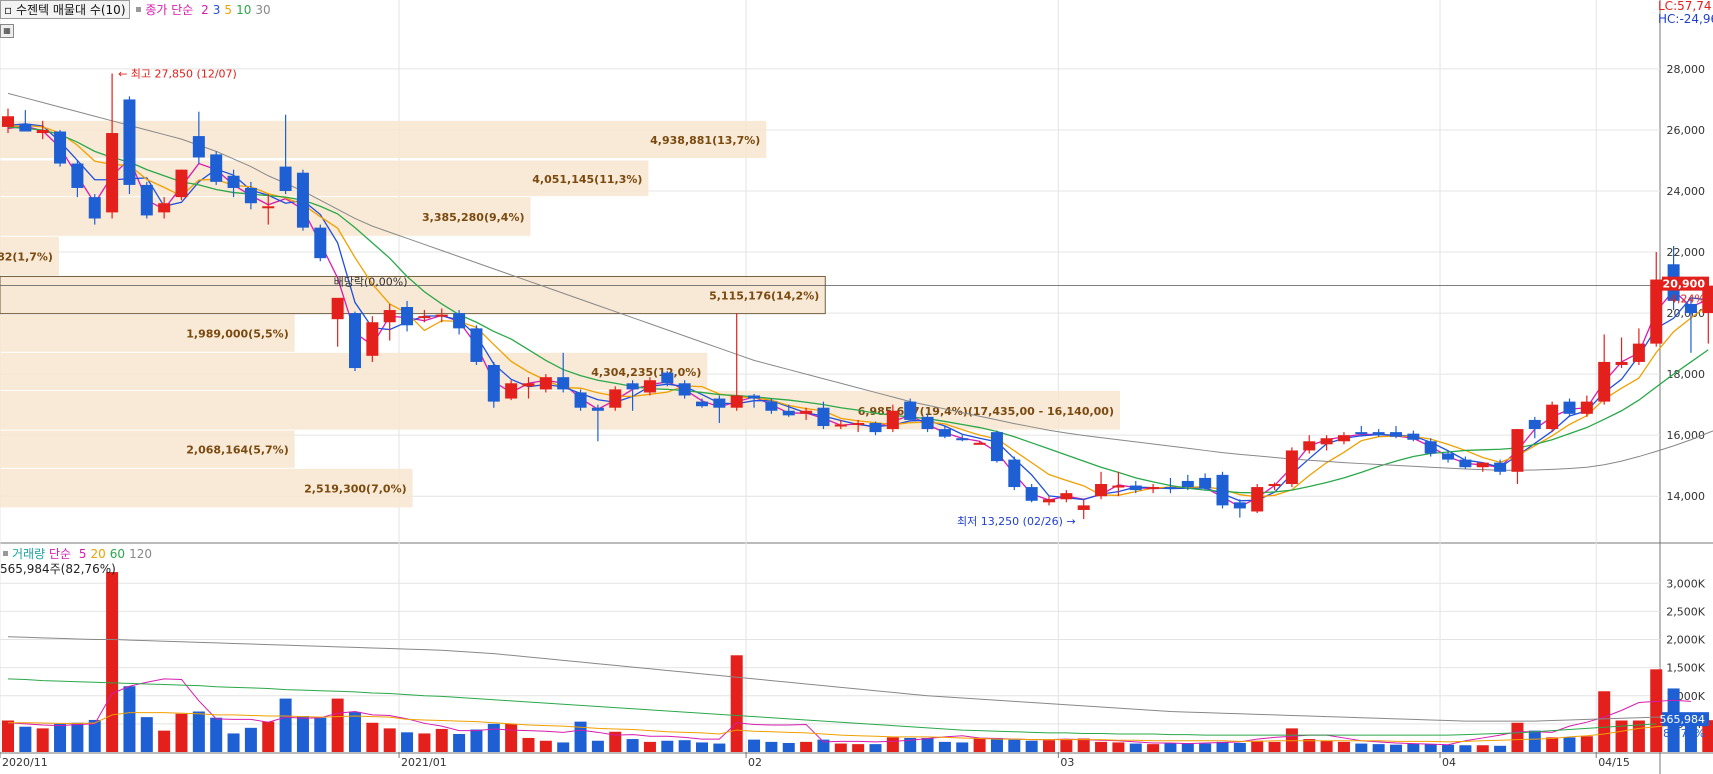 Image resolution: width=1713 pixels, height=774 pixels. Describe the element at coordinates (7, 31) in the screenshot. I see `calculator-icon: ▦` at that location.